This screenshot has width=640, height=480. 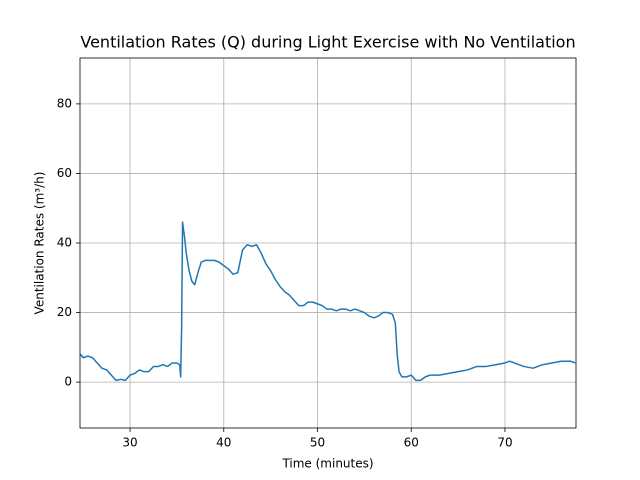 I want to click on x-tick-label: 40, so click(x=223, y=443).